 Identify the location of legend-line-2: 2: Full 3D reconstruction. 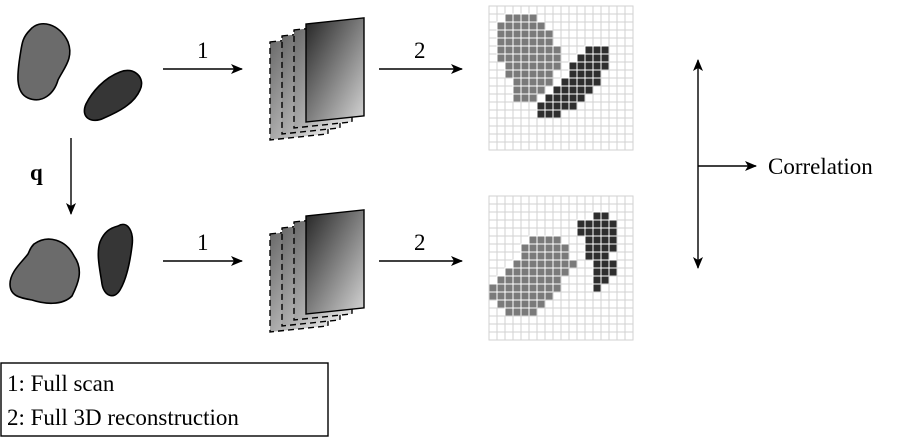
(123, 417).